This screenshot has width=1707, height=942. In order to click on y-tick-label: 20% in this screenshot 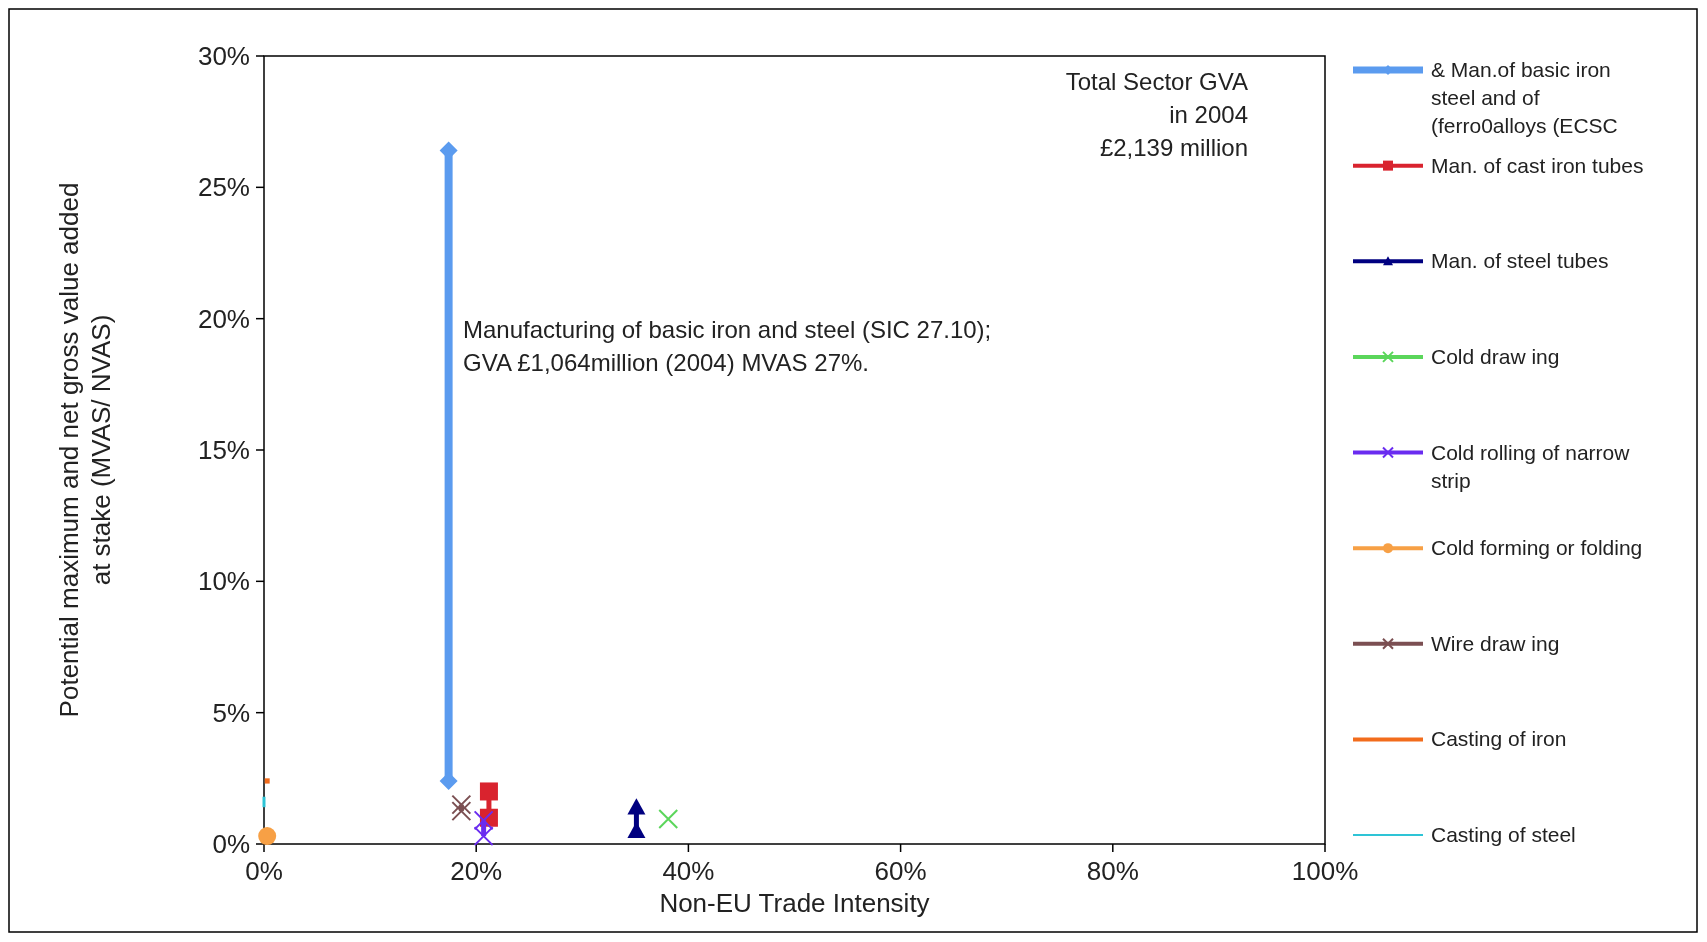, I will do `click(223, 318)`.